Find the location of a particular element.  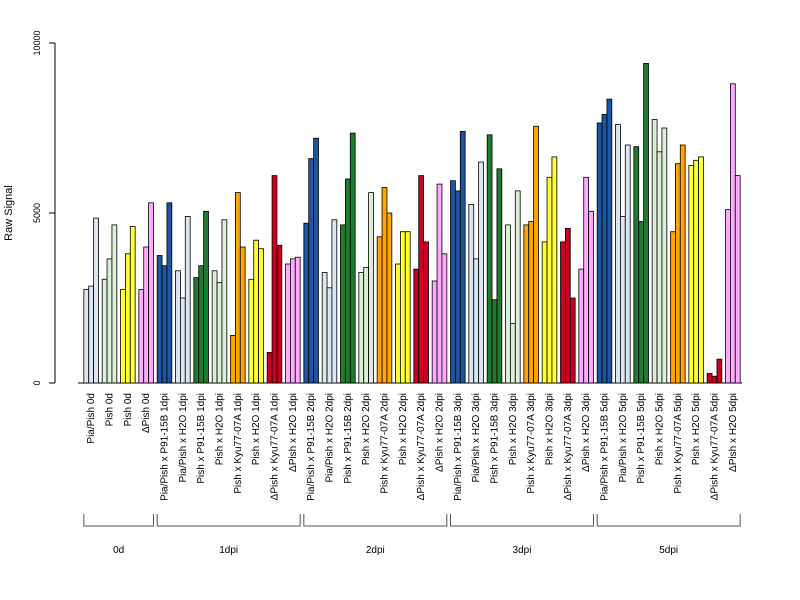

x-tick-label: Pish x Kyu77-07A 1dpi is located at coordinates (238, 443).